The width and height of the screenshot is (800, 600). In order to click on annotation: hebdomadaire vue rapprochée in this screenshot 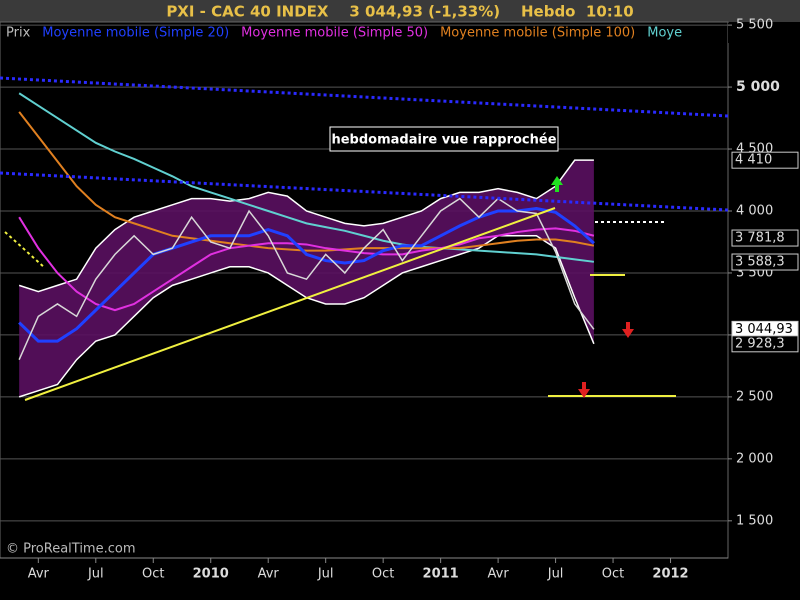, I will do `click(443, 140)`.